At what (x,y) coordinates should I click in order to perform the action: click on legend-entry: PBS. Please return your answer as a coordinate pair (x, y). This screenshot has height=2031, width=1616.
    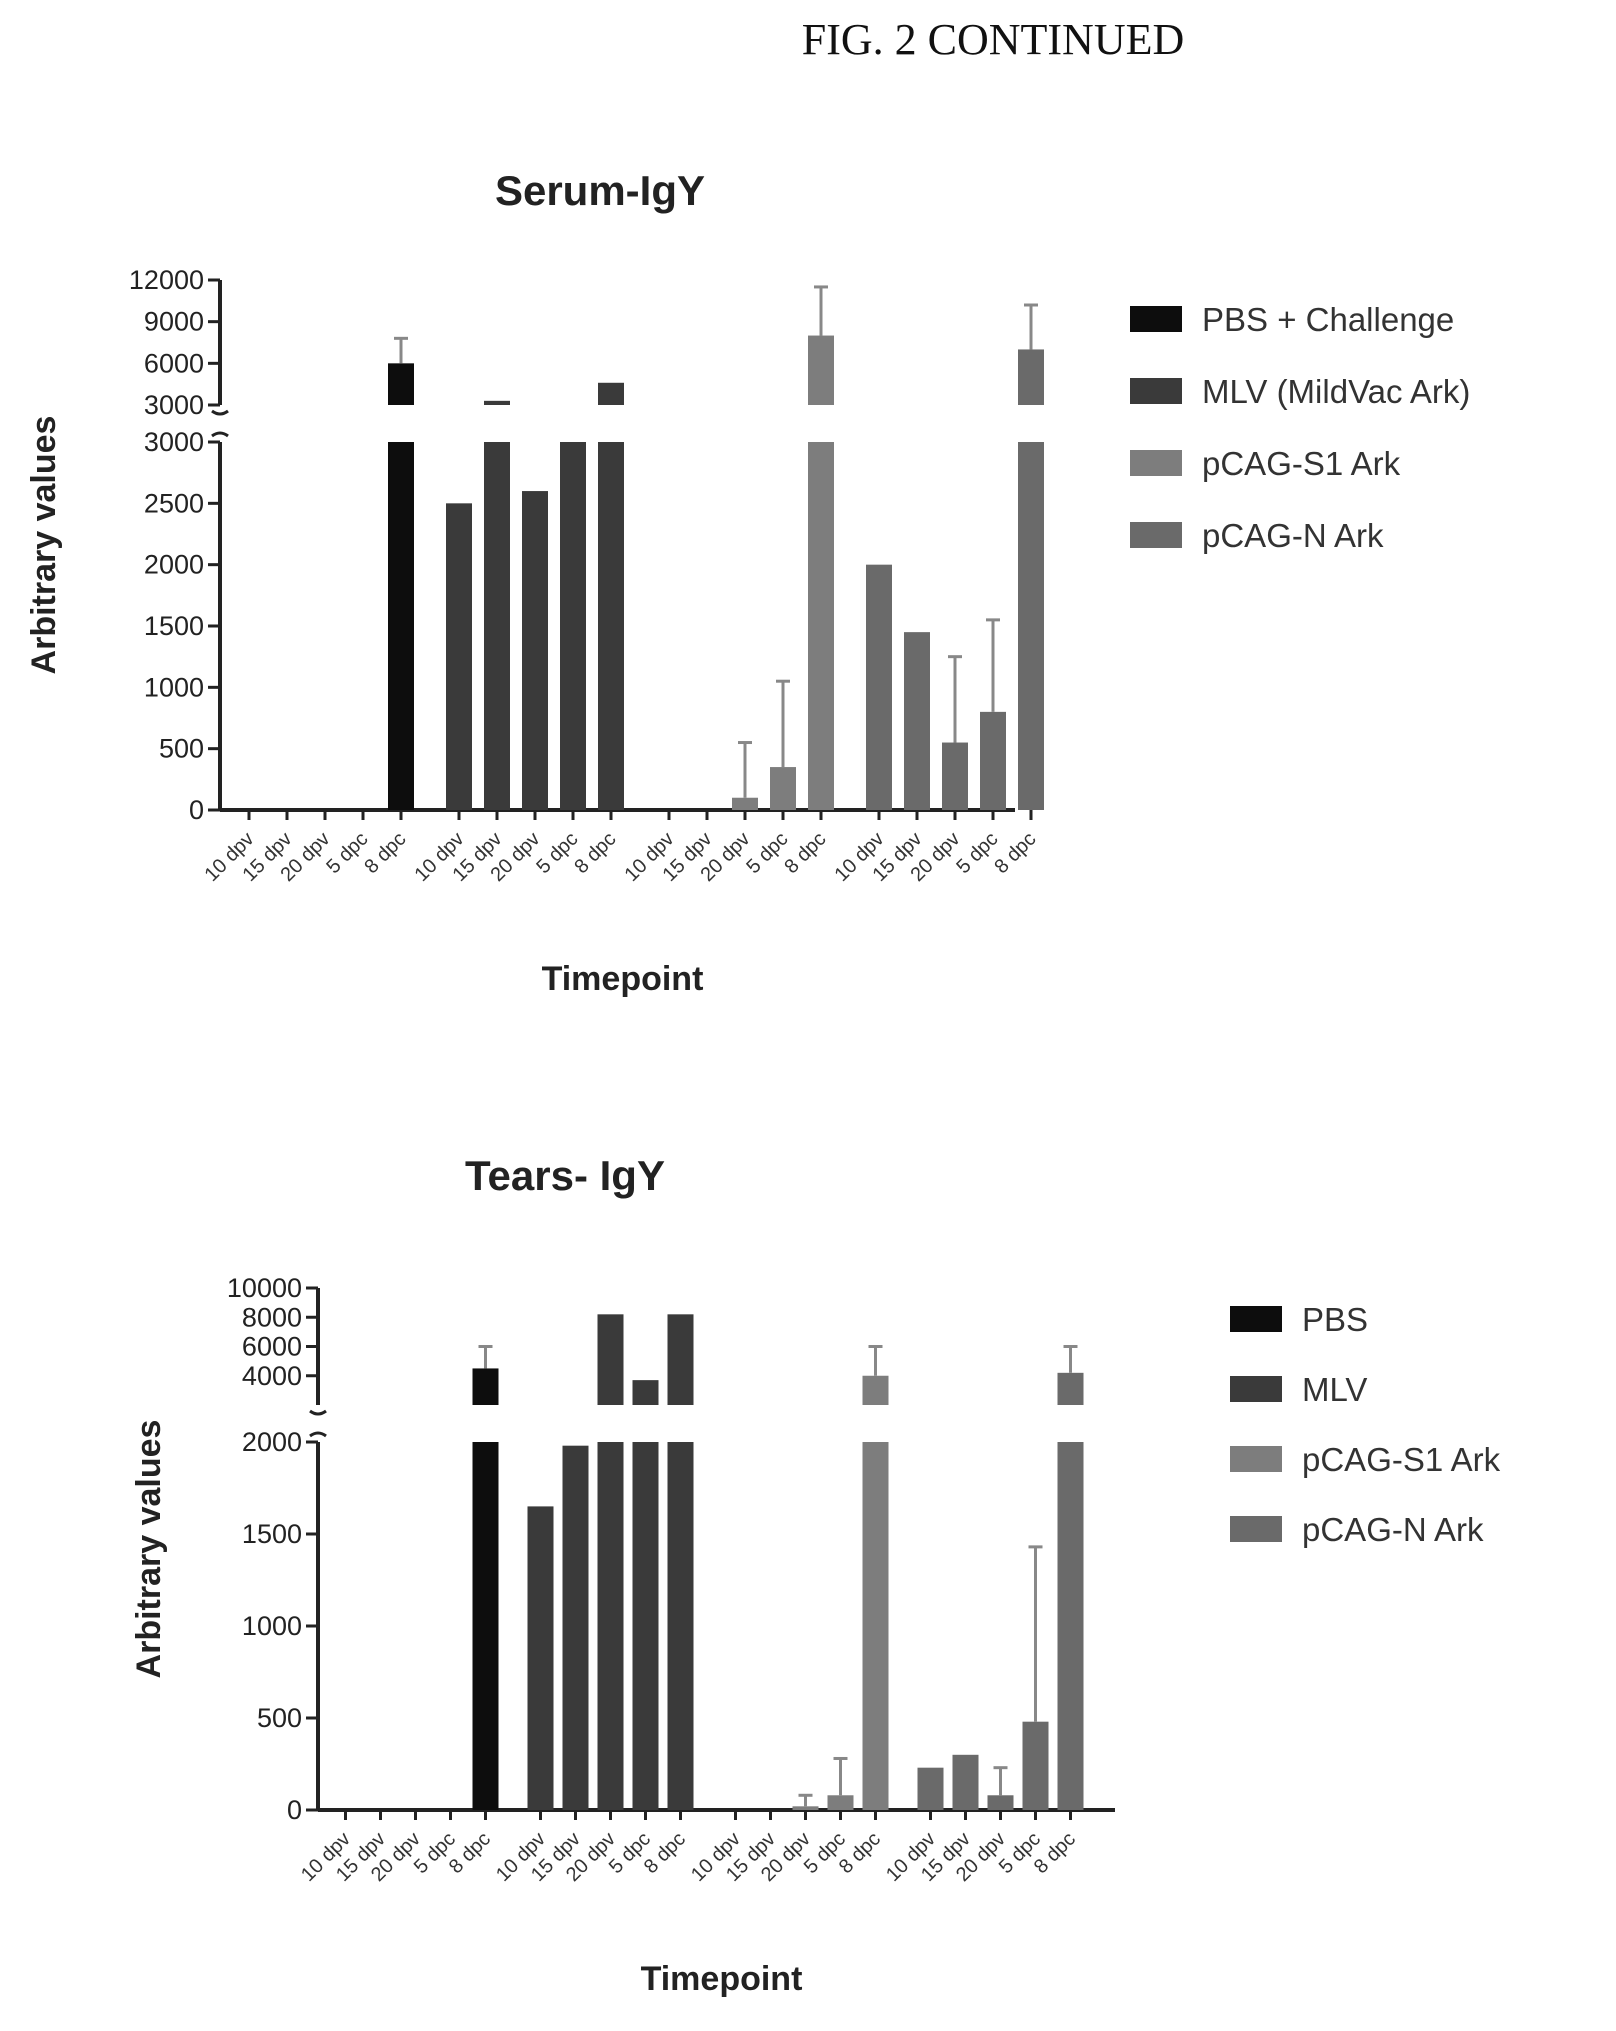
    Looking at the image, I should click on (1335, 1319).